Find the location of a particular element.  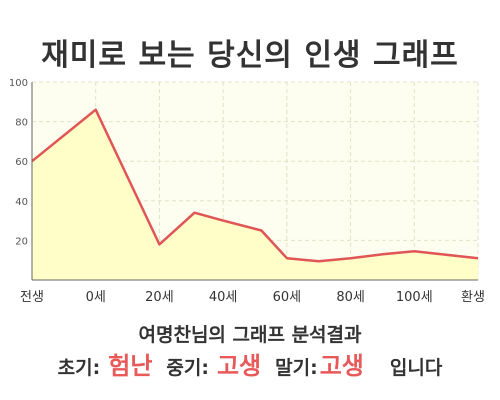

ending-text: 입니다 is located at coordinates (416, 368).